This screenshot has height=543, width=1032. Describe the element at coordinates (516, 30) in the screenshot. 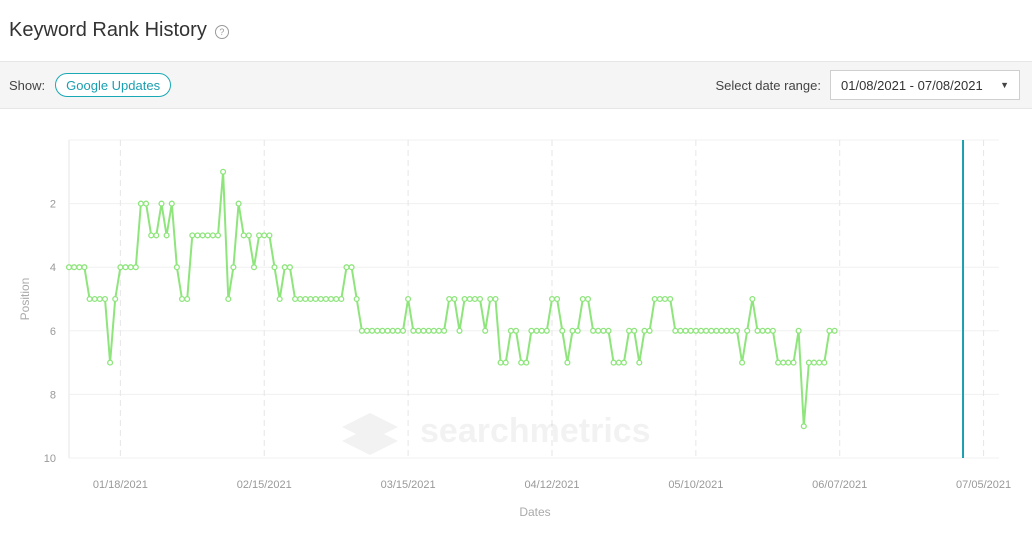

I see `page-header: Keyword Rank History ?` at that location.